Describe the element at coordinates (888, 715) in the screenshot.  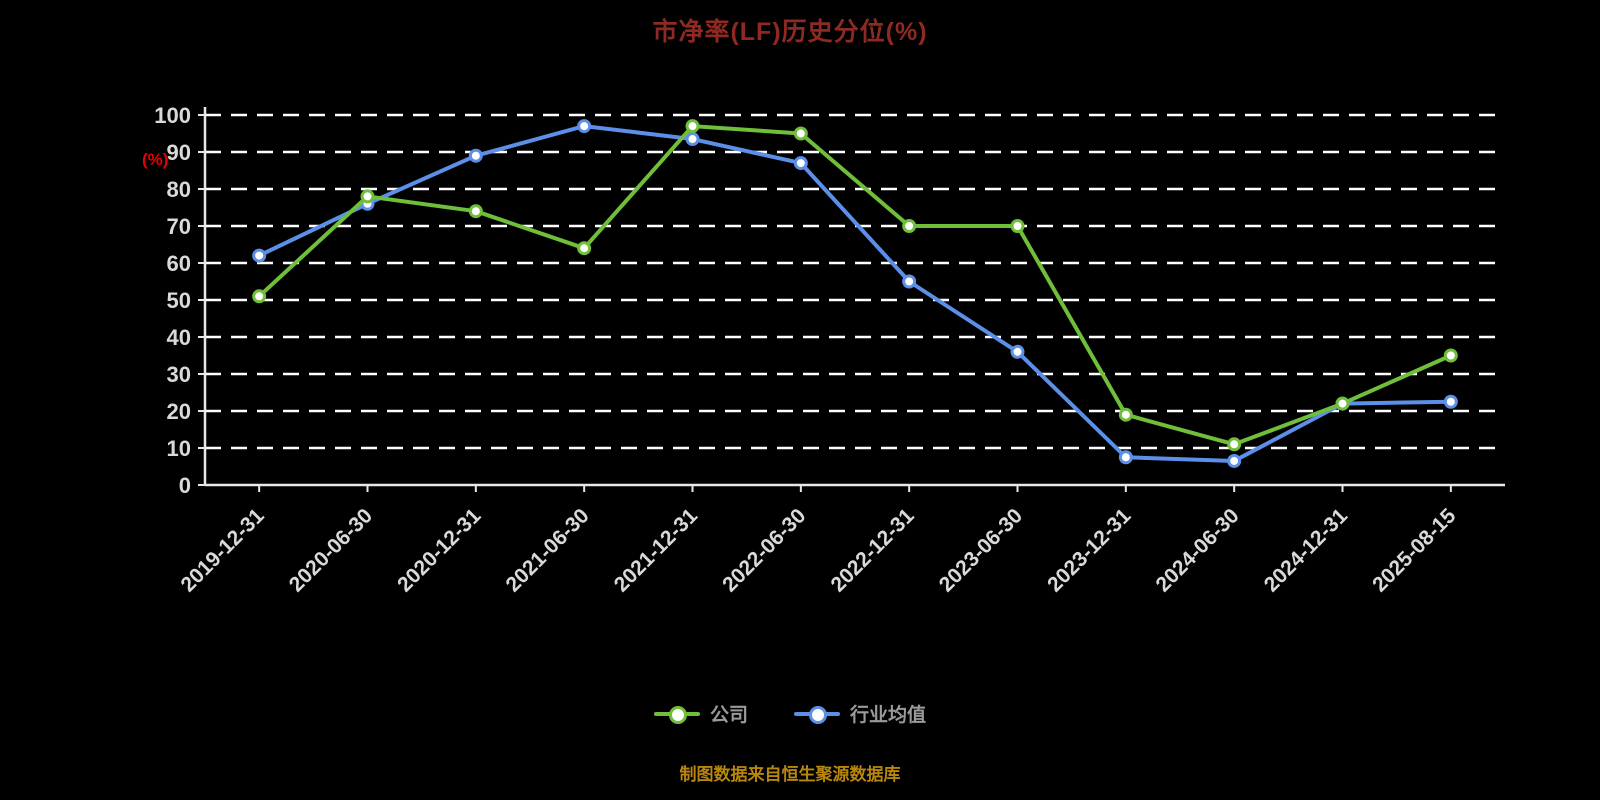
I see `legend-label-industry-average: 行业均值` at that location.